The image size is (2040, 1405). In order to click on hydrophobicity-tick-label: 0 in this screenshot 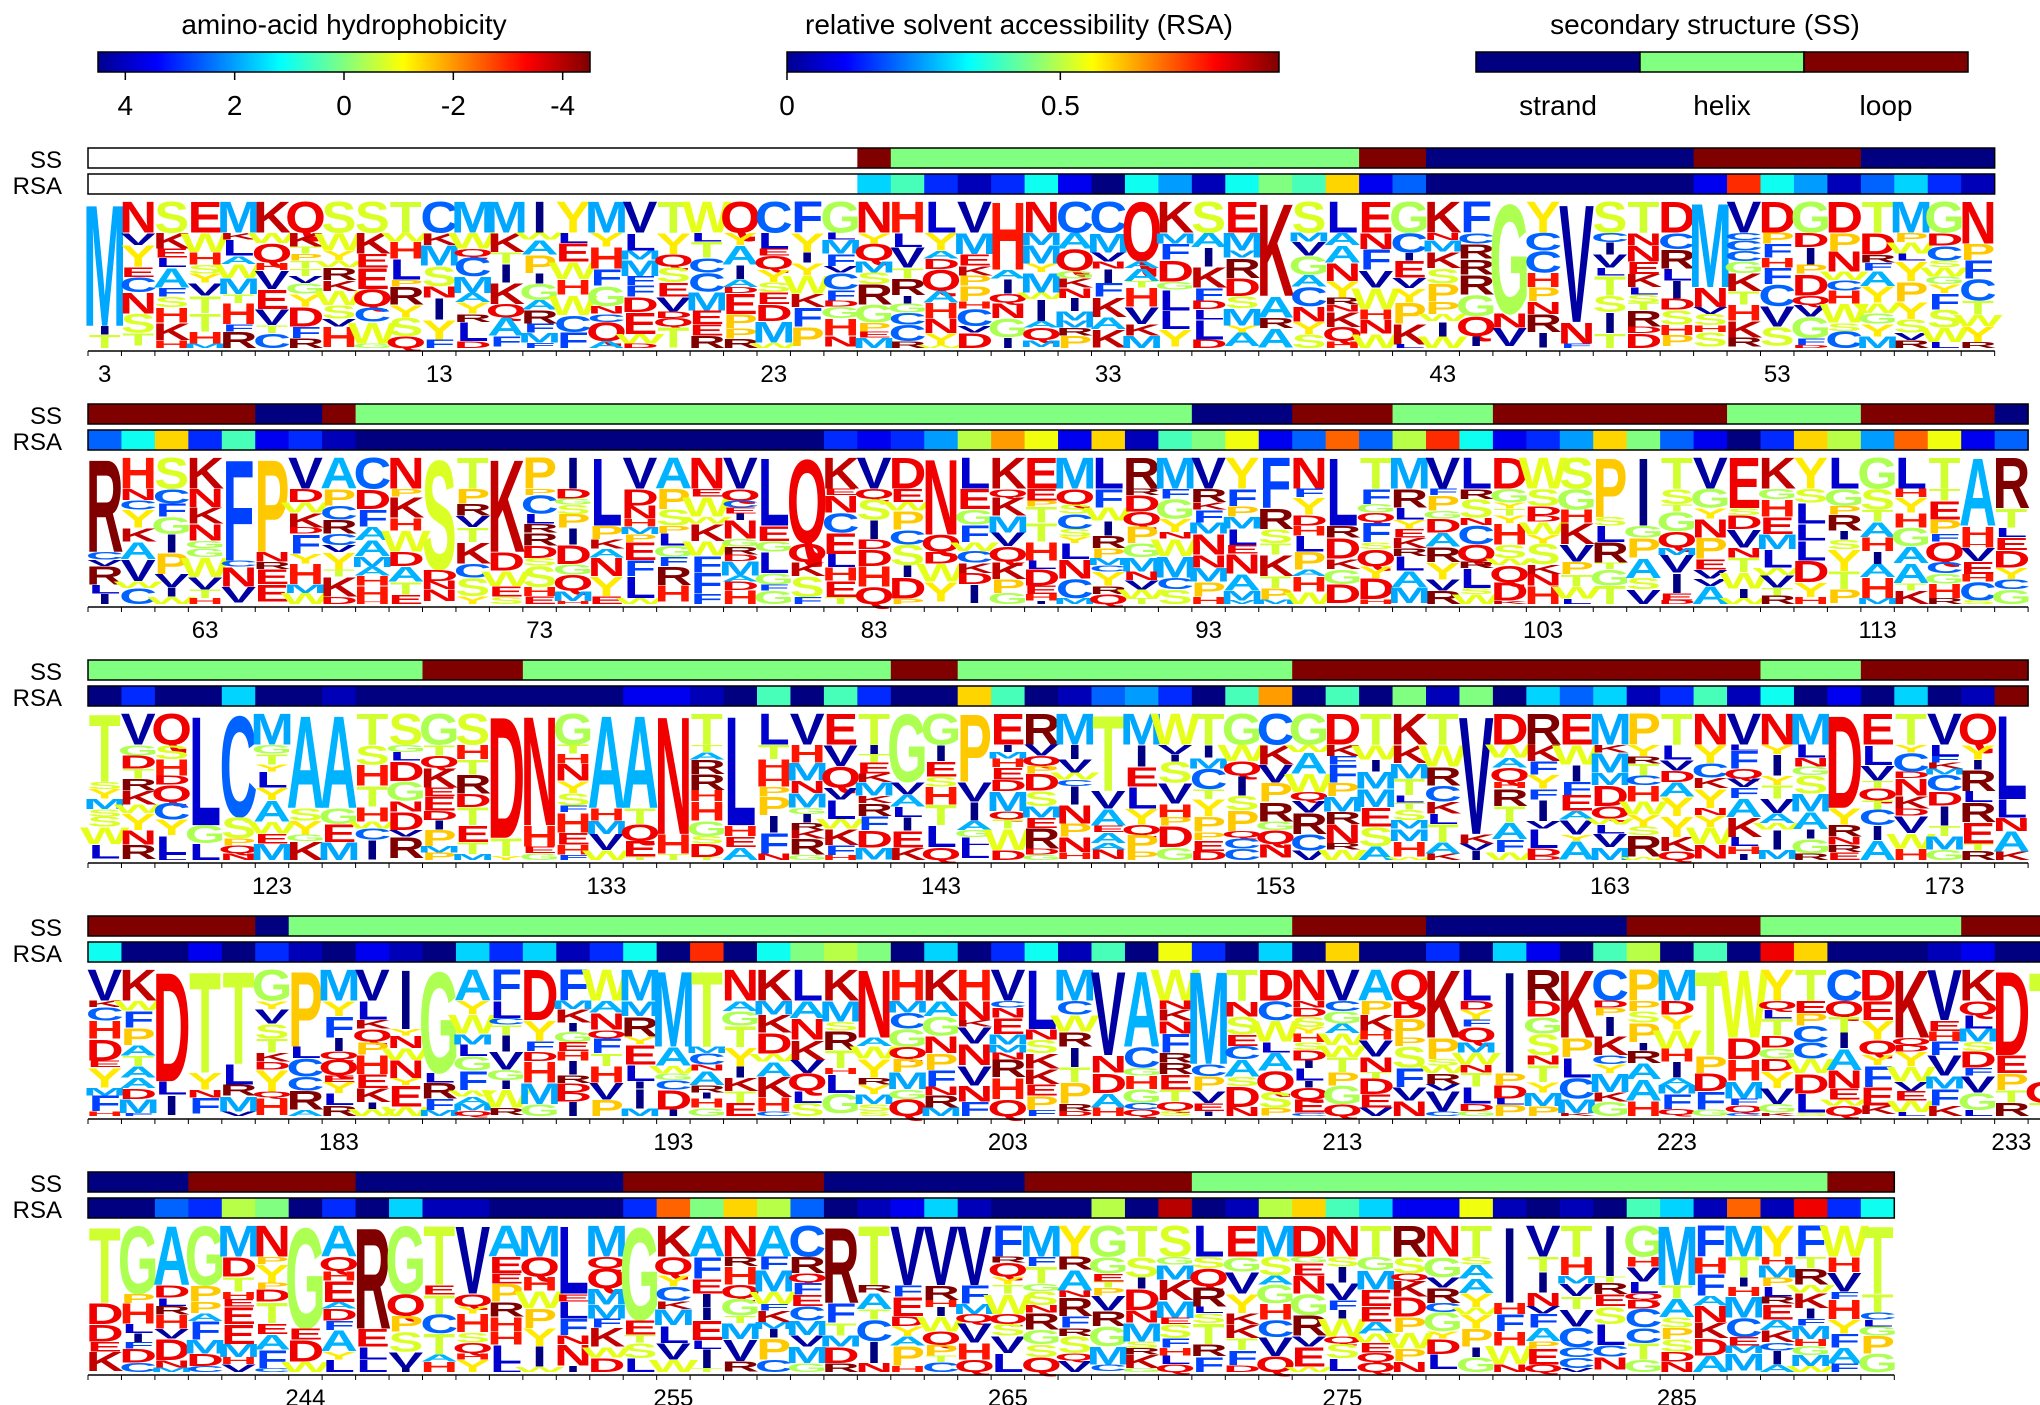, I will do `click(344, 105)`.